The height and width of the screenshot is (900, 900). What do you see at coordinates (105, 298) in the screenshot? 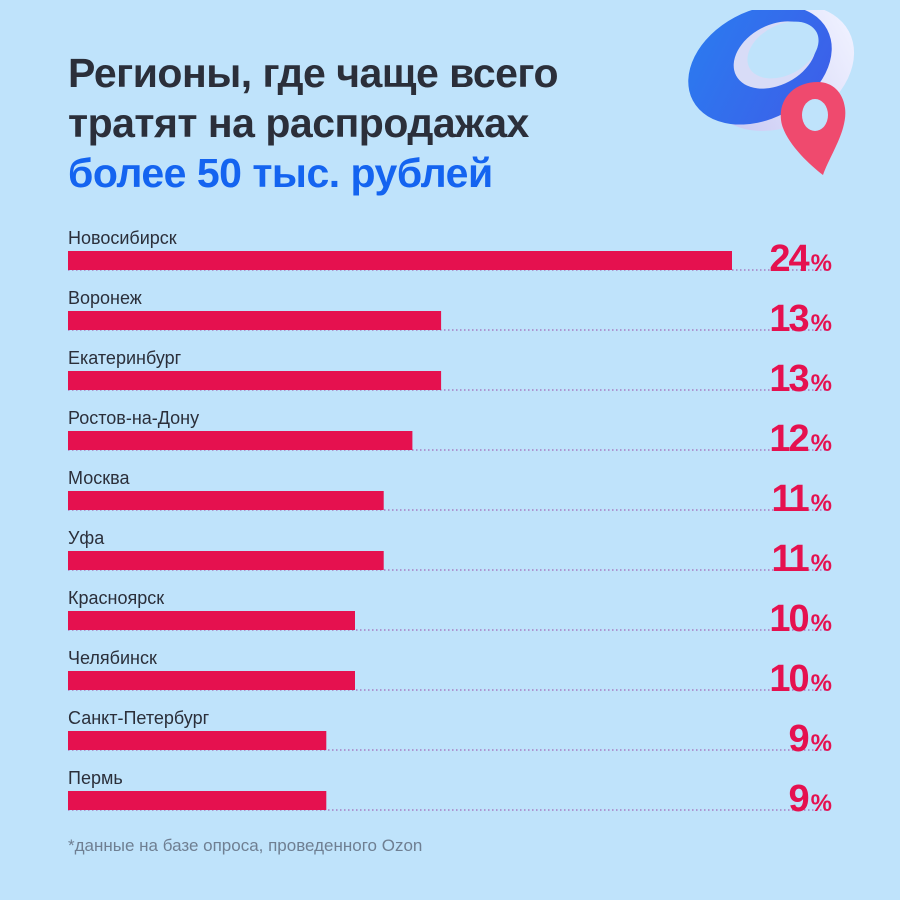
I see `category-label: Воронеж` at bounding box center [105, 298].